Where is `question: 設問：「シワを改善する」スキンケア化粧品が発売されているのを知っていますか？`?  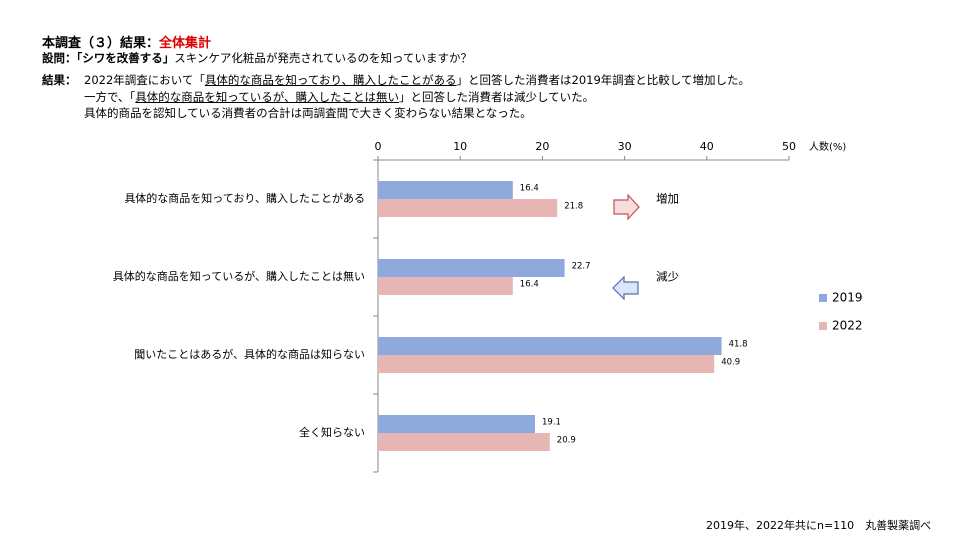 question: 設問：「シワを改善する」スキンケア化粧品が発売されているのを知っていますか？ is located at coordinates (257, 58).